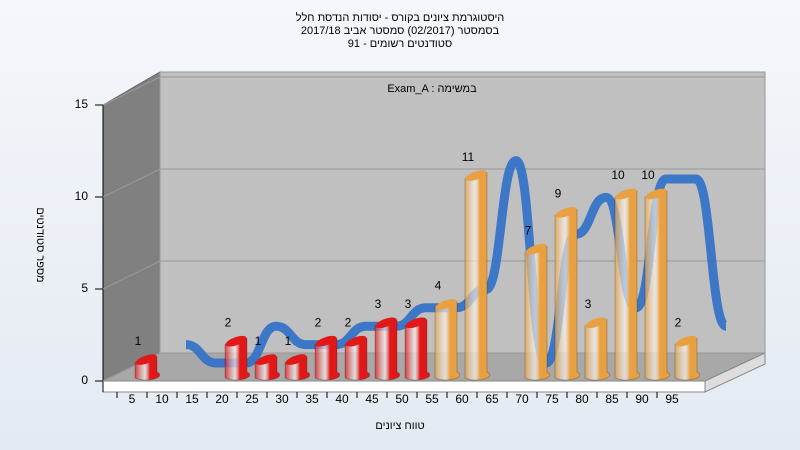 The image size is (800, 450). I want to click on legend-text: Exam_A : במשימה, so click(432, 89).